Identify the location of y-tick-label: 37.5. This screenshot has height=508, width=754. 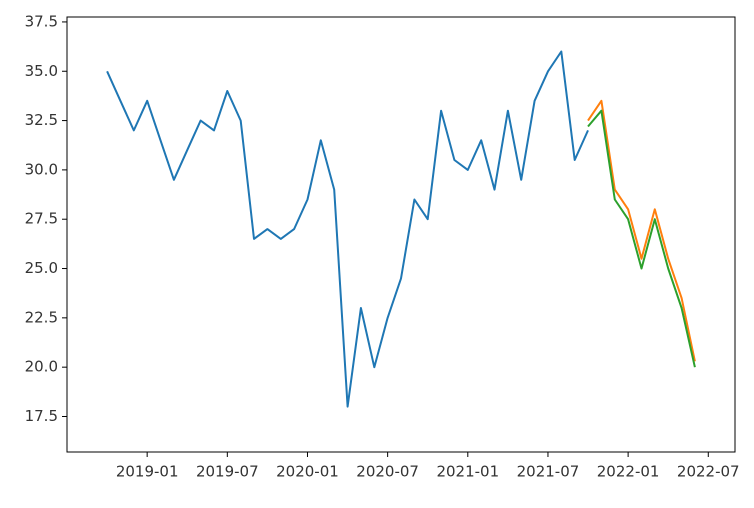
(41, 21).